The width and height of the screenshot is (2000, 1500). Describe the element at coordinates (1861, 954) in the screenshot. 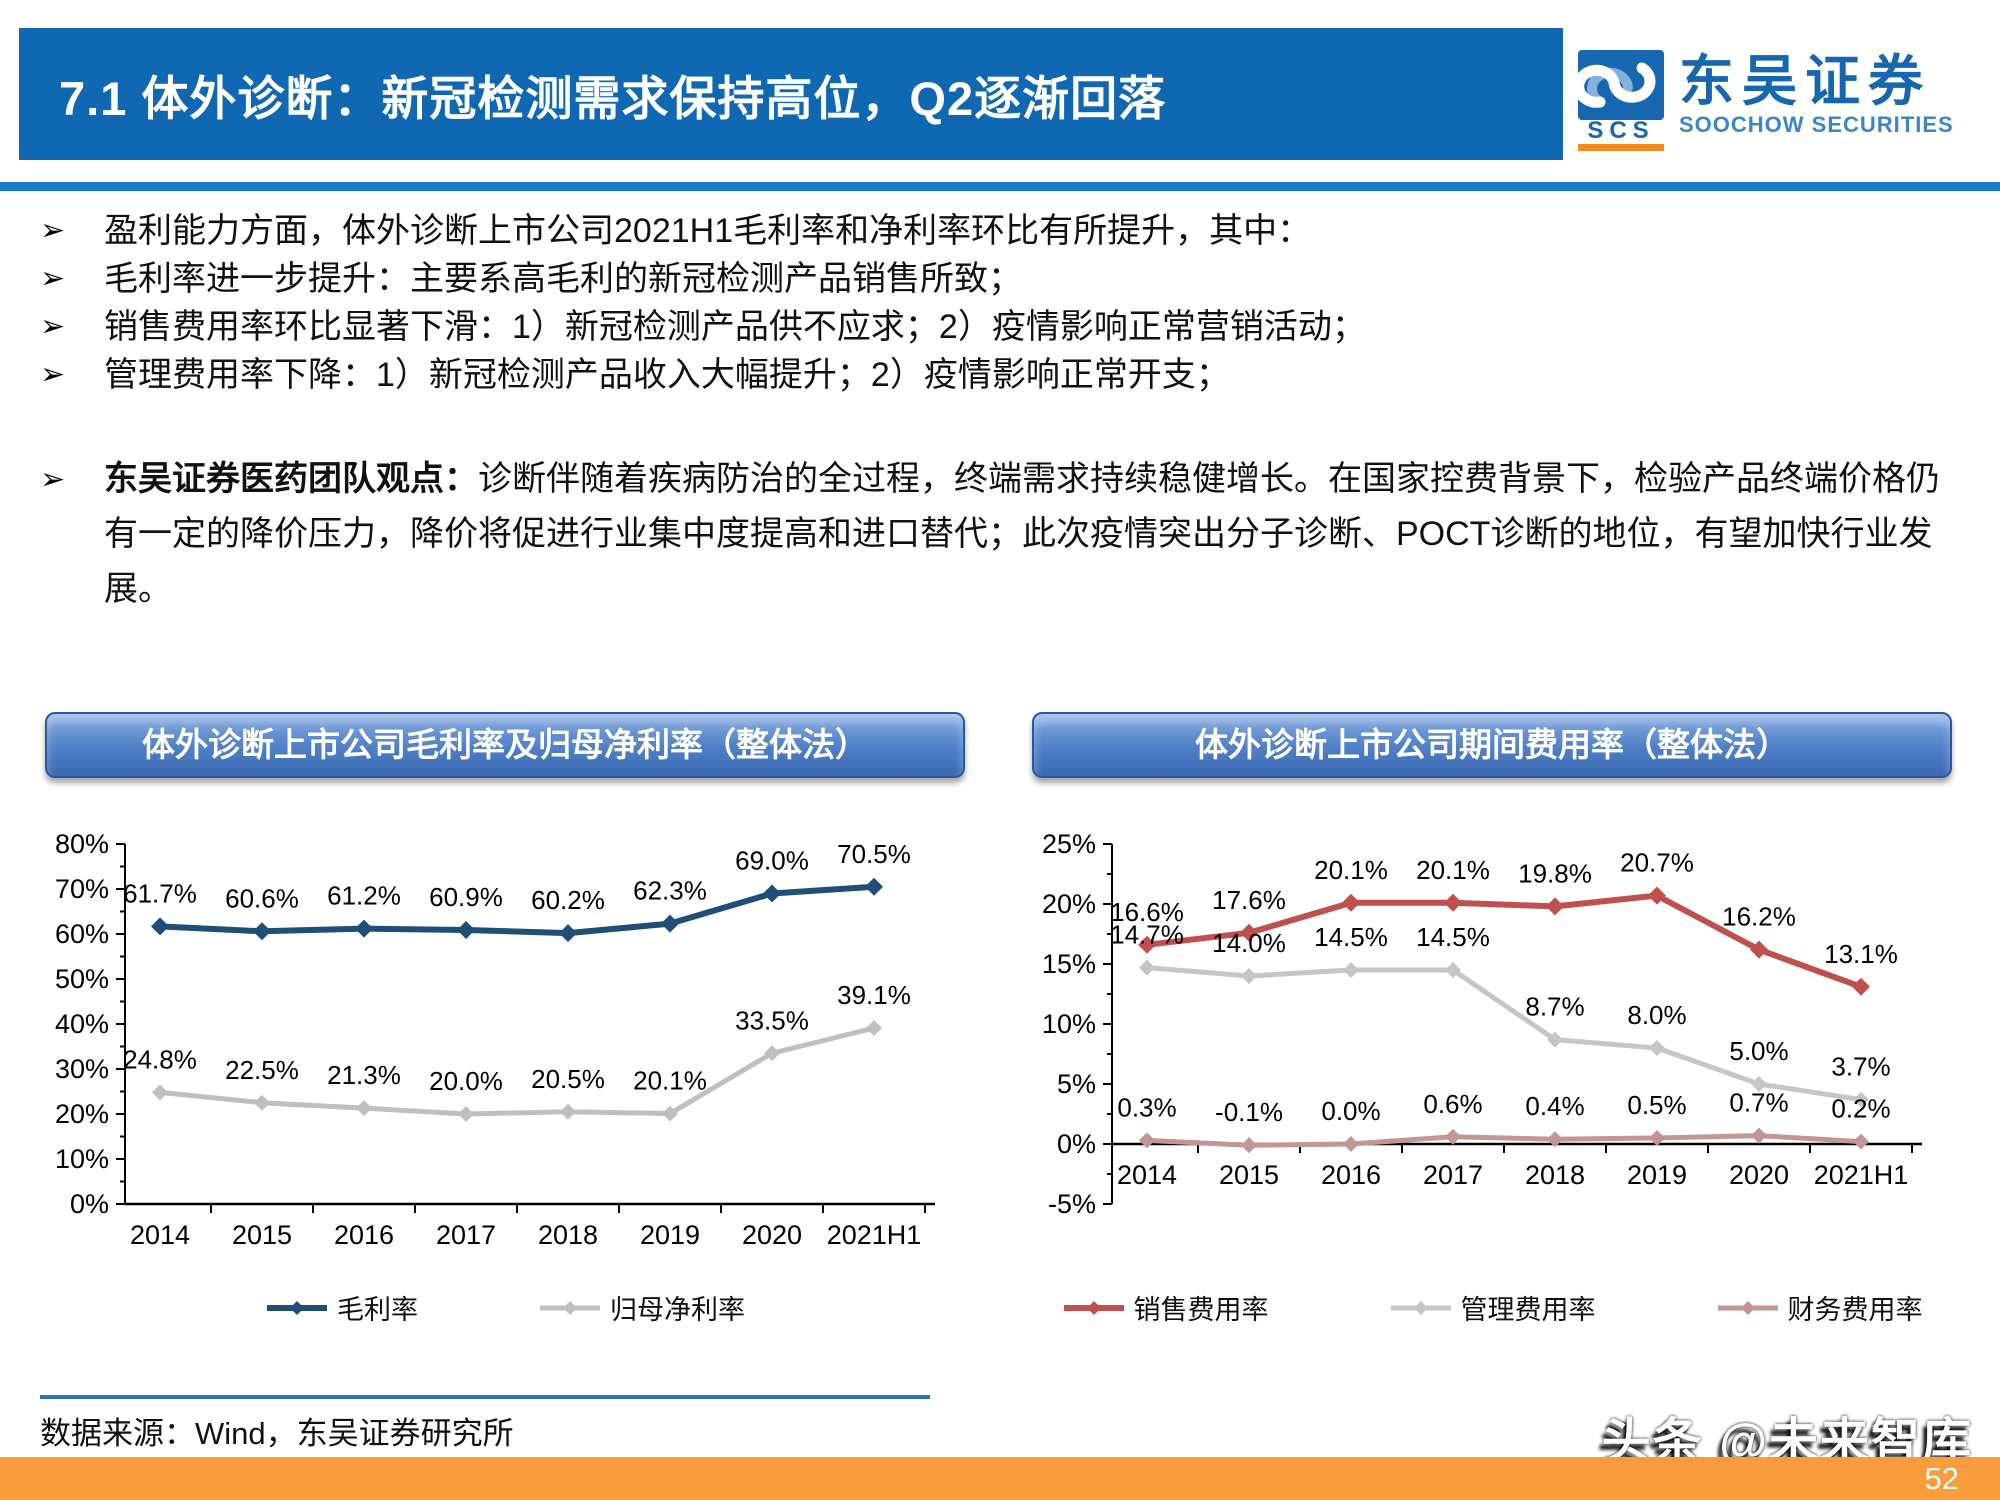

I see `svg-text: 13.1%` at that location.